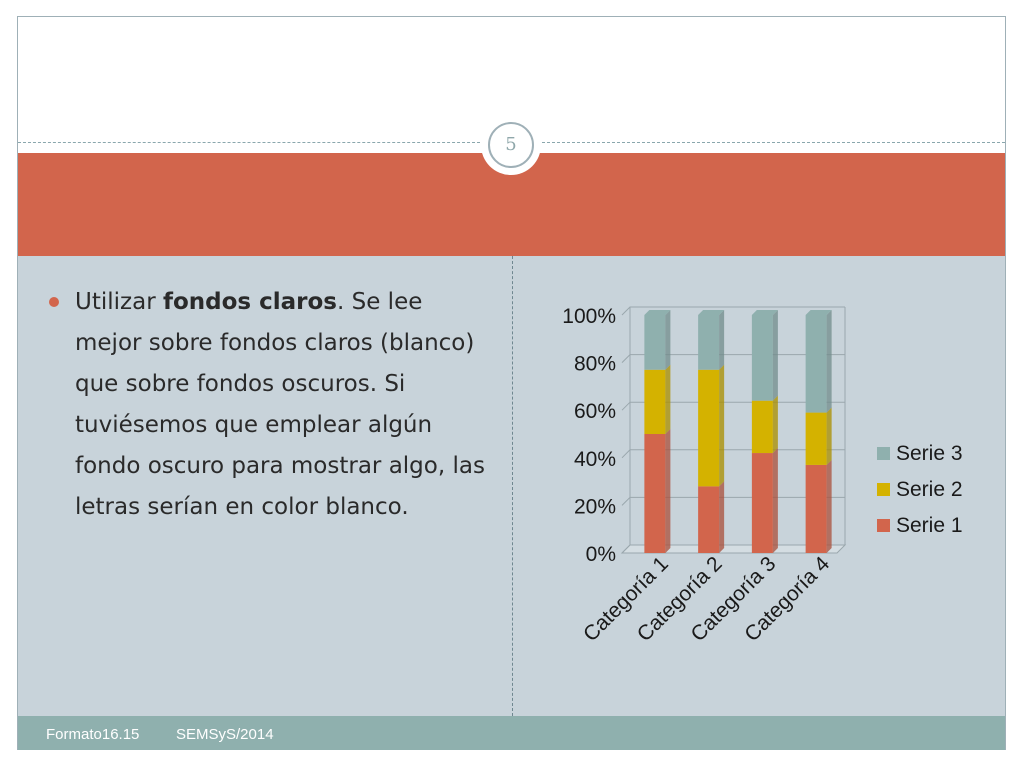 This screenshot has height=768, width=1024. I want to click on legend-label: Serie 1, so click(929, 525).